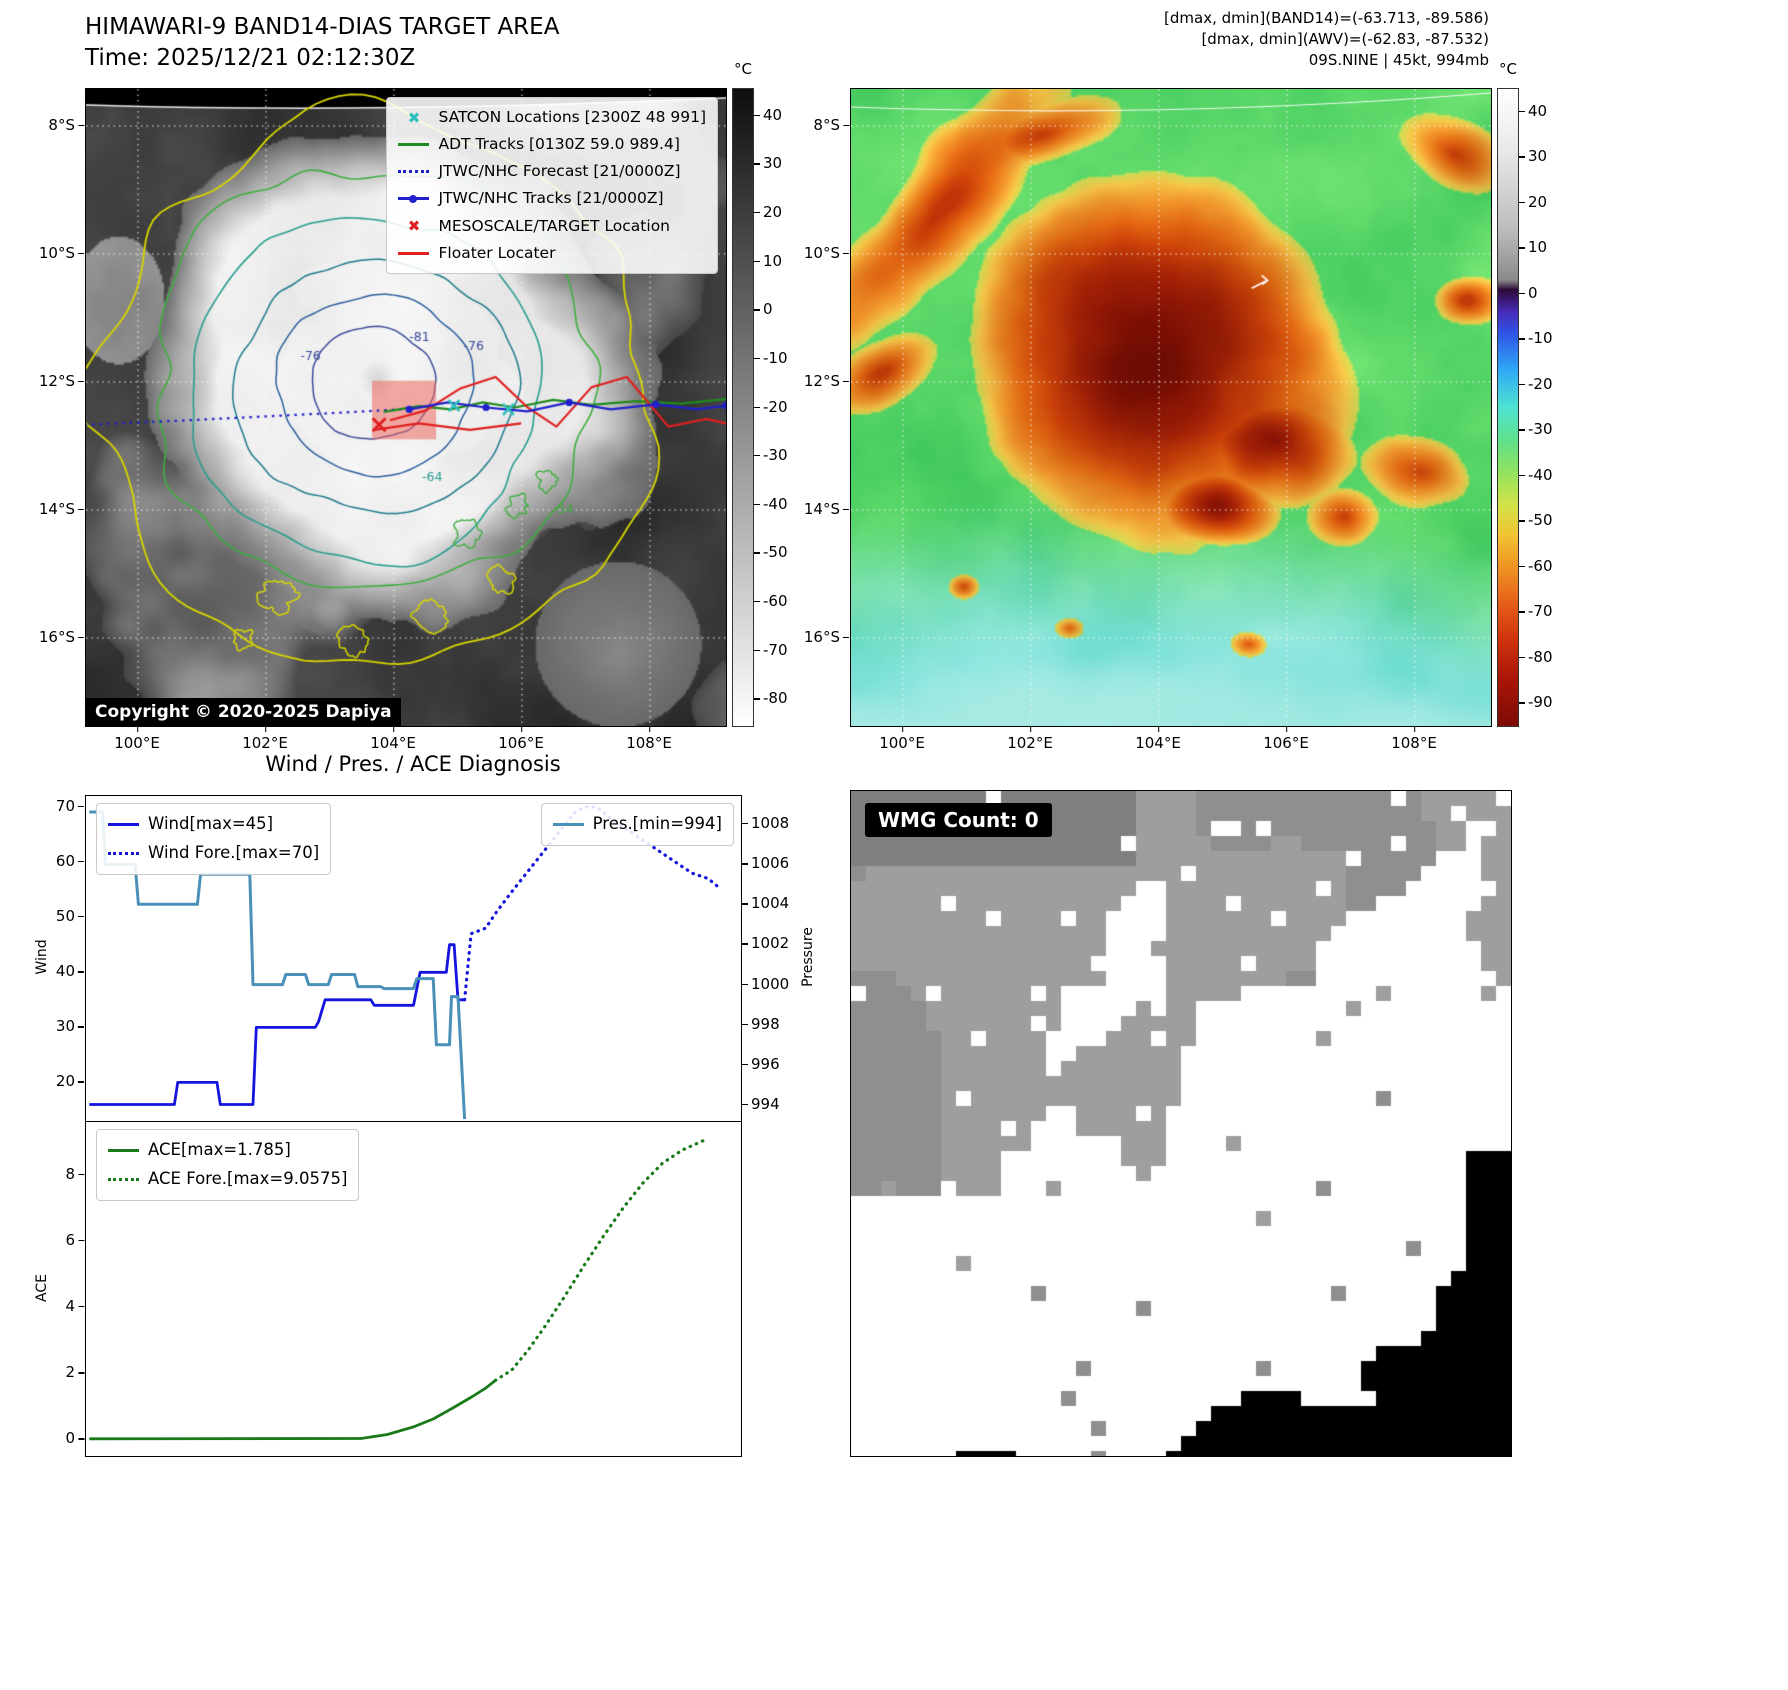 The image size is (1788, 1690). I want to click on ace-axis-label: ACE, so click(42, 1288).